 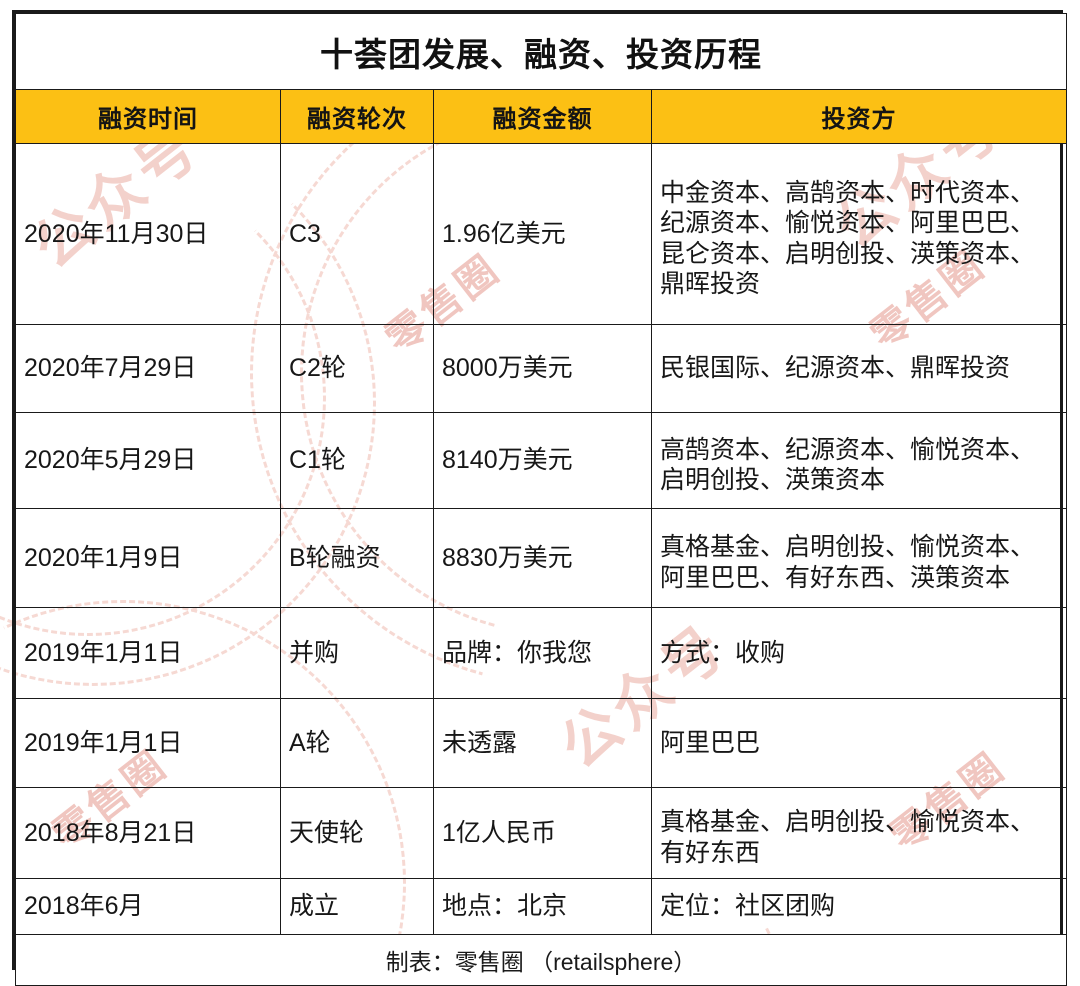 I want to click on cell-amount: 8830万美元, so click(x=542, y=558).